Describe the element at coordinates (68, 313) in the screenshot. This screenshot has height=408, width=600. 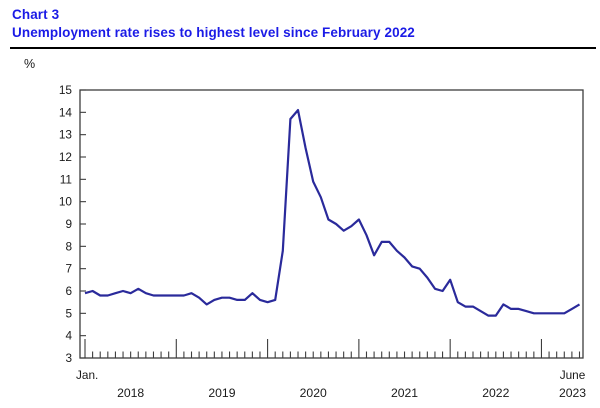
I see `y-tick-label: 5` at that location.